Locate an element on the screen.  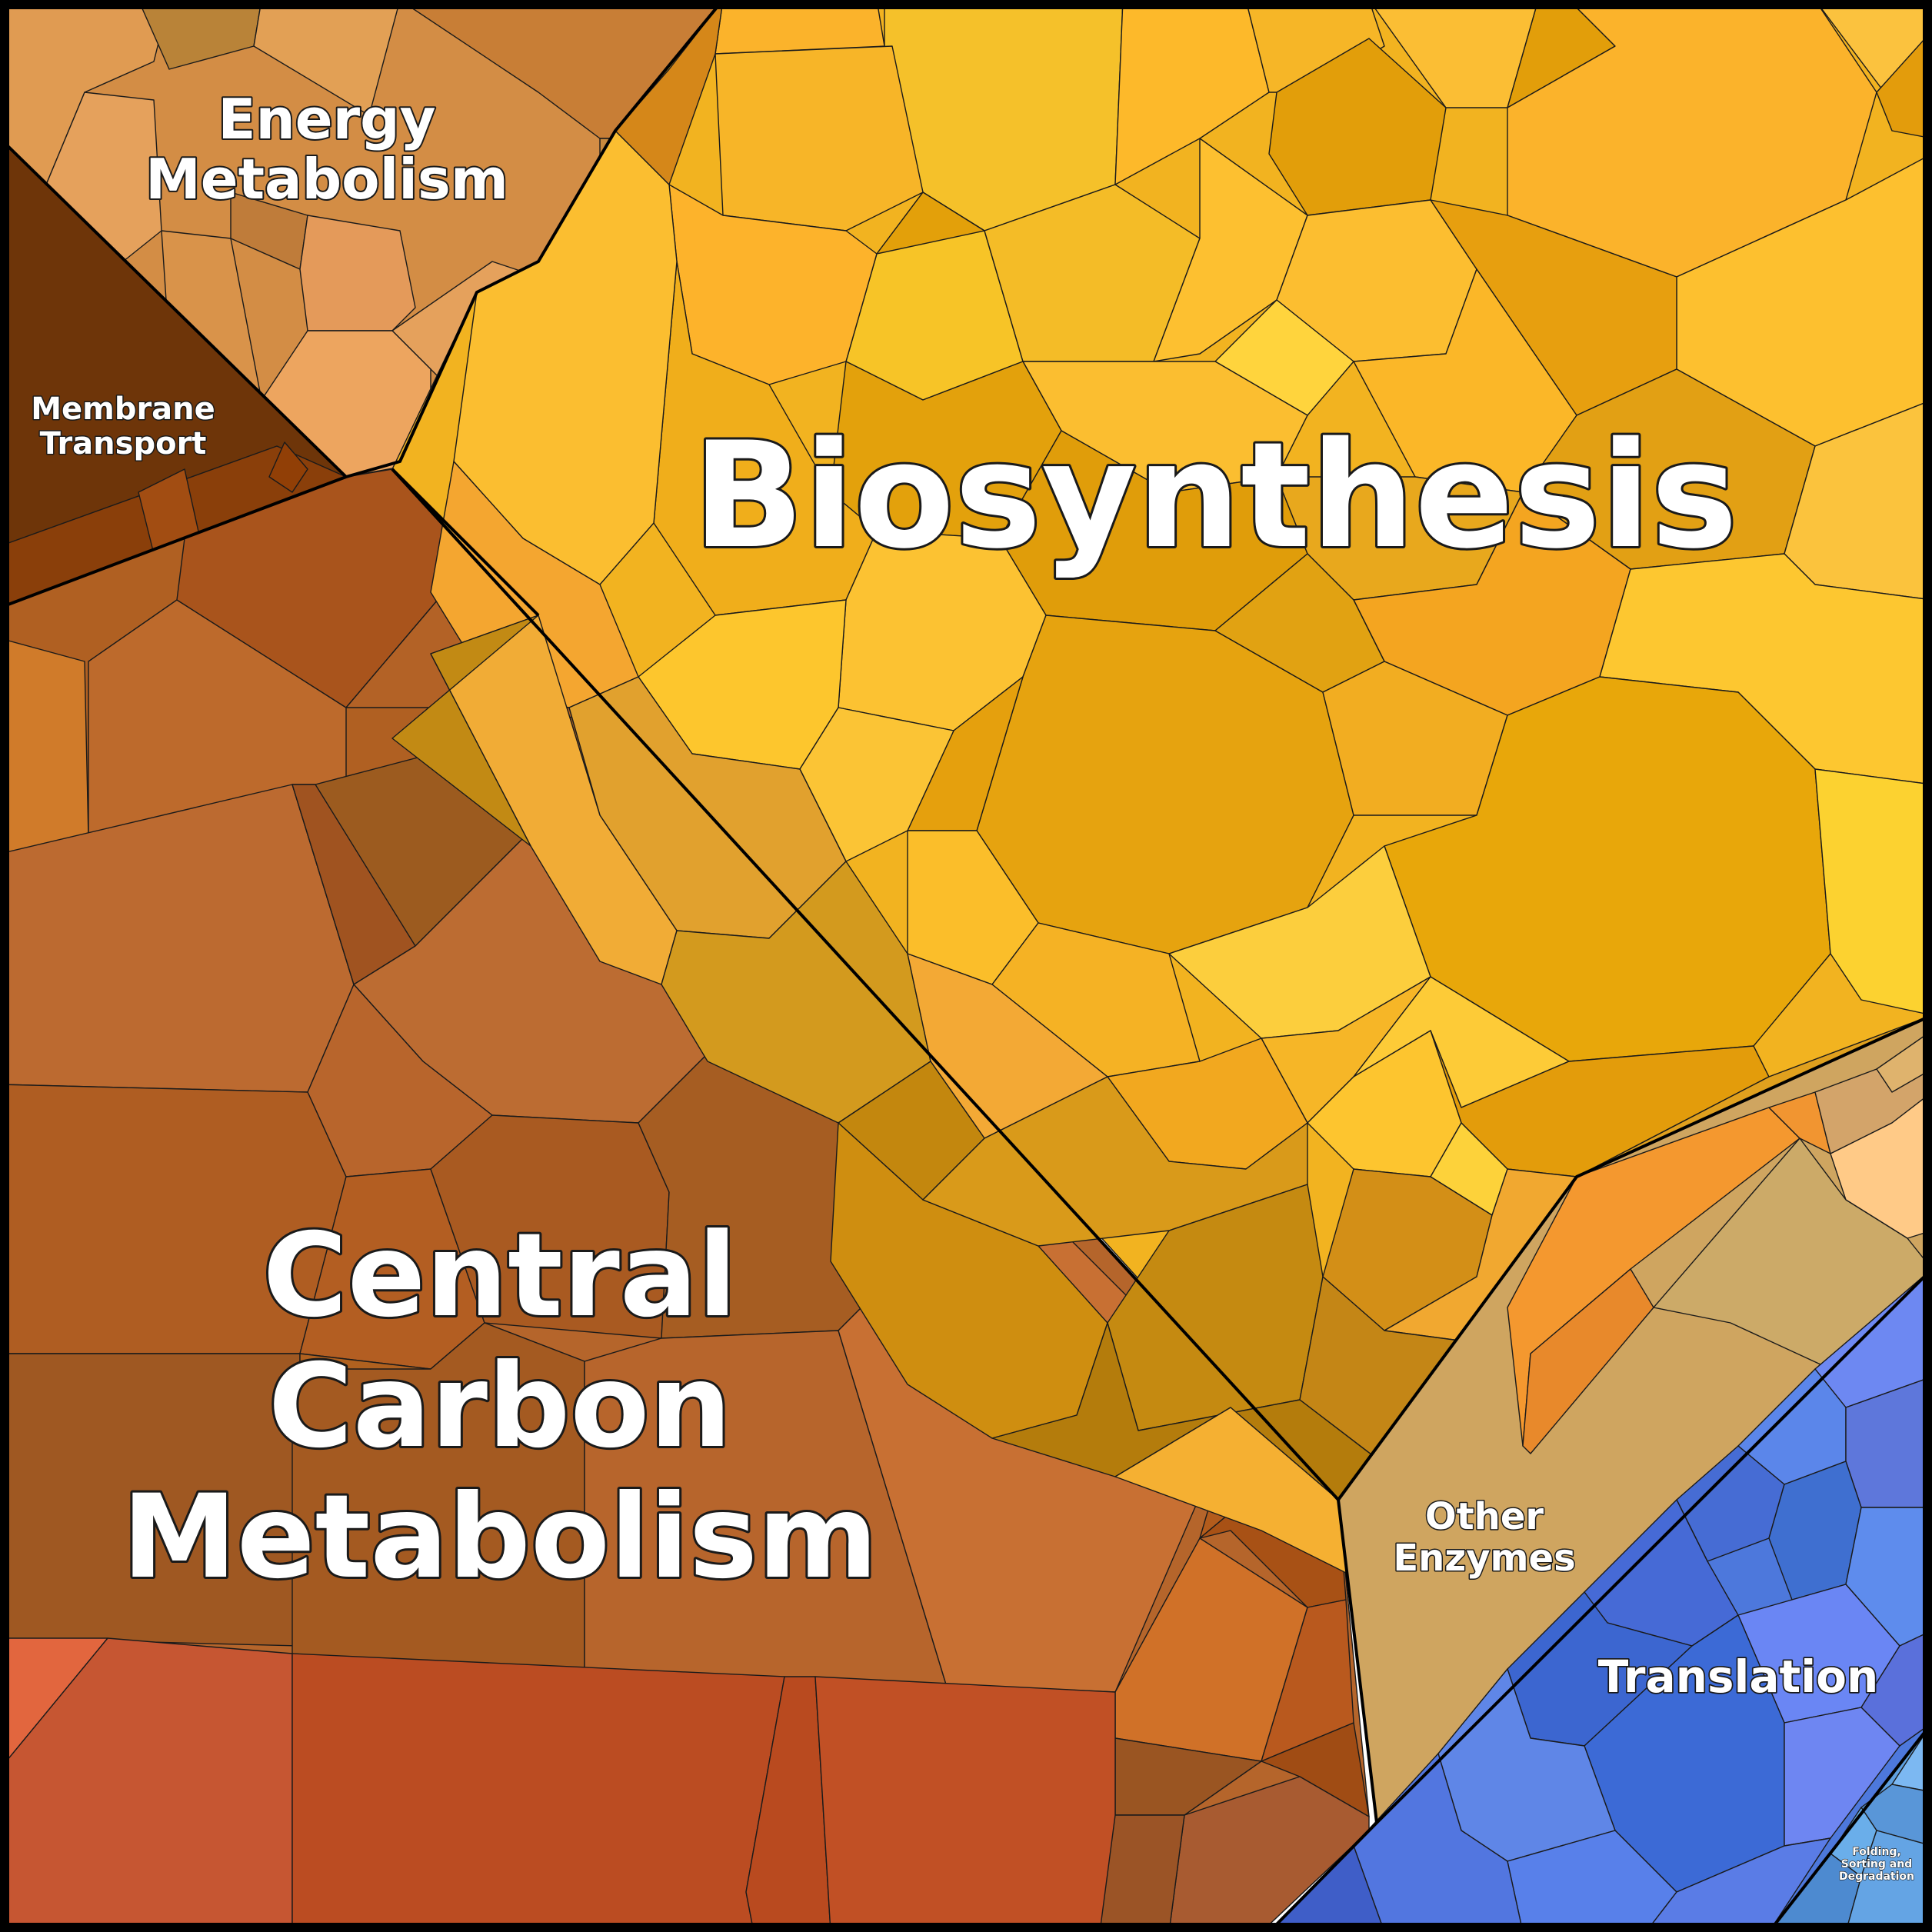
region-energy-metabolism is located at coordinates (362, 239).